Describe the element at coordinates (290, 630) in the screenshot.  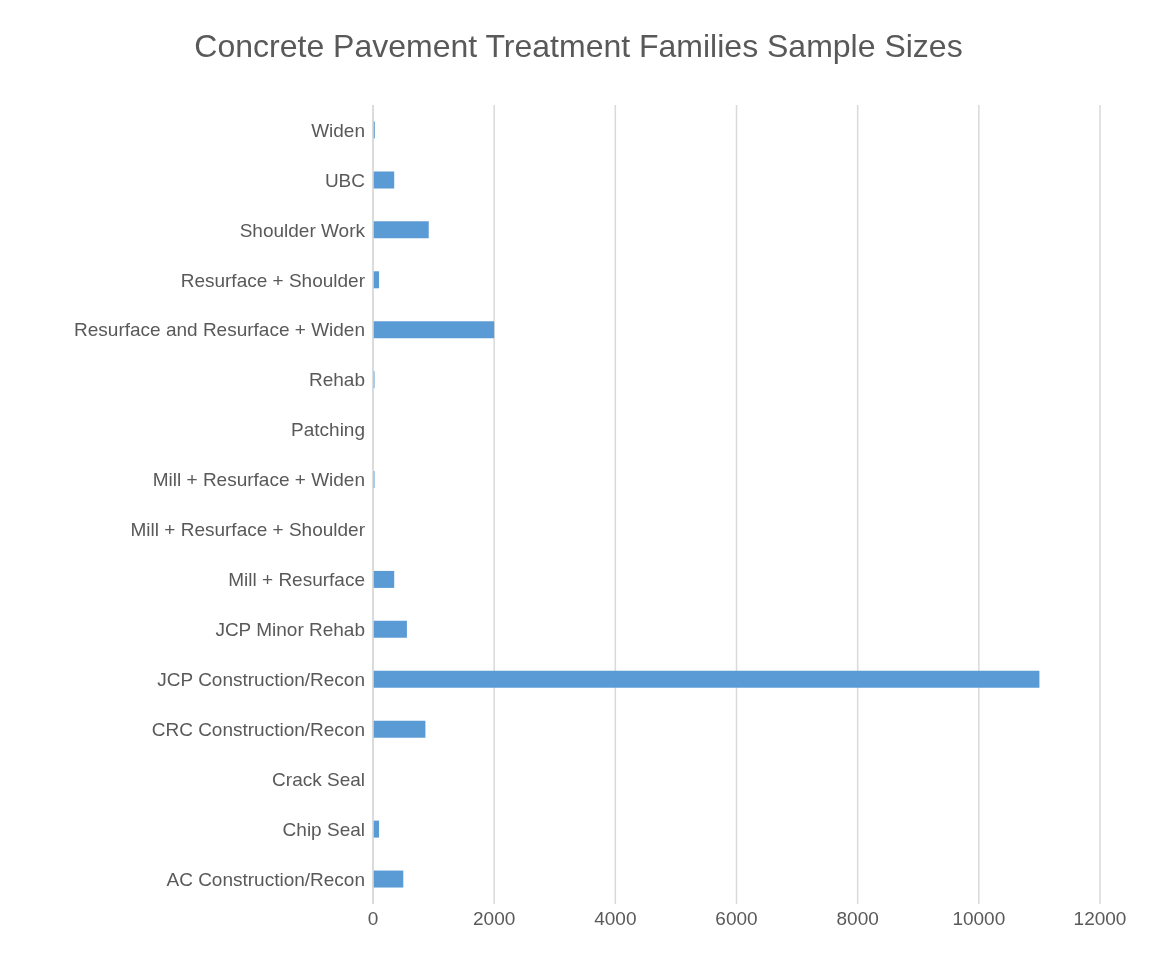
I see `y-tick-label: JCP Minor Rehab` at that location.